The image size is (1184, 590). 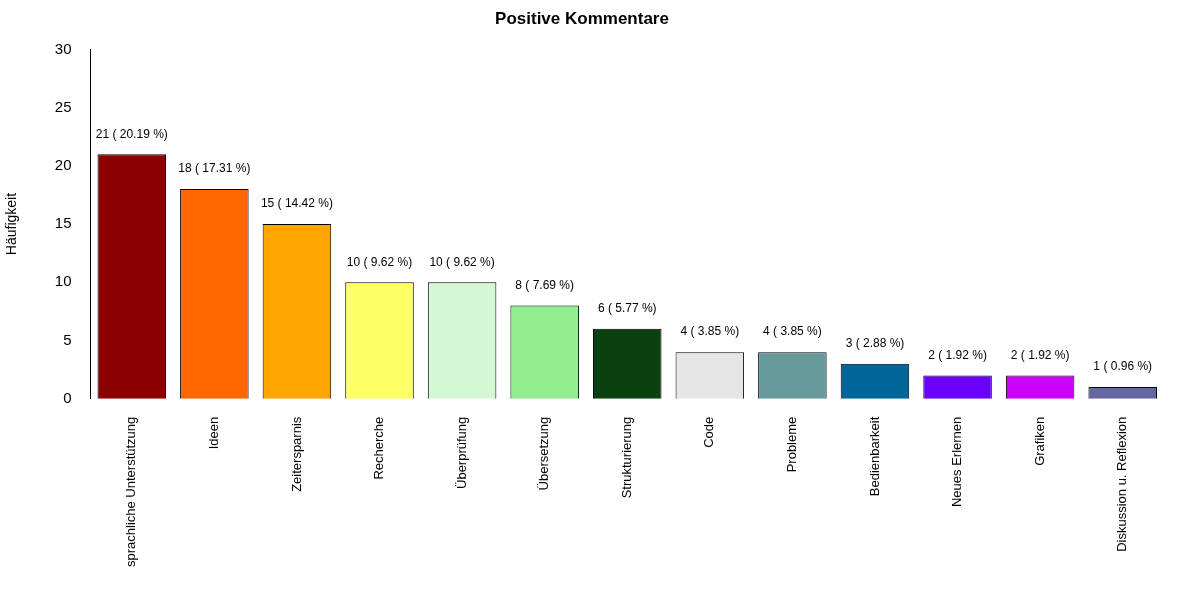 I want to click on x-tick-label: Probleme, so click(x=791, y=444).